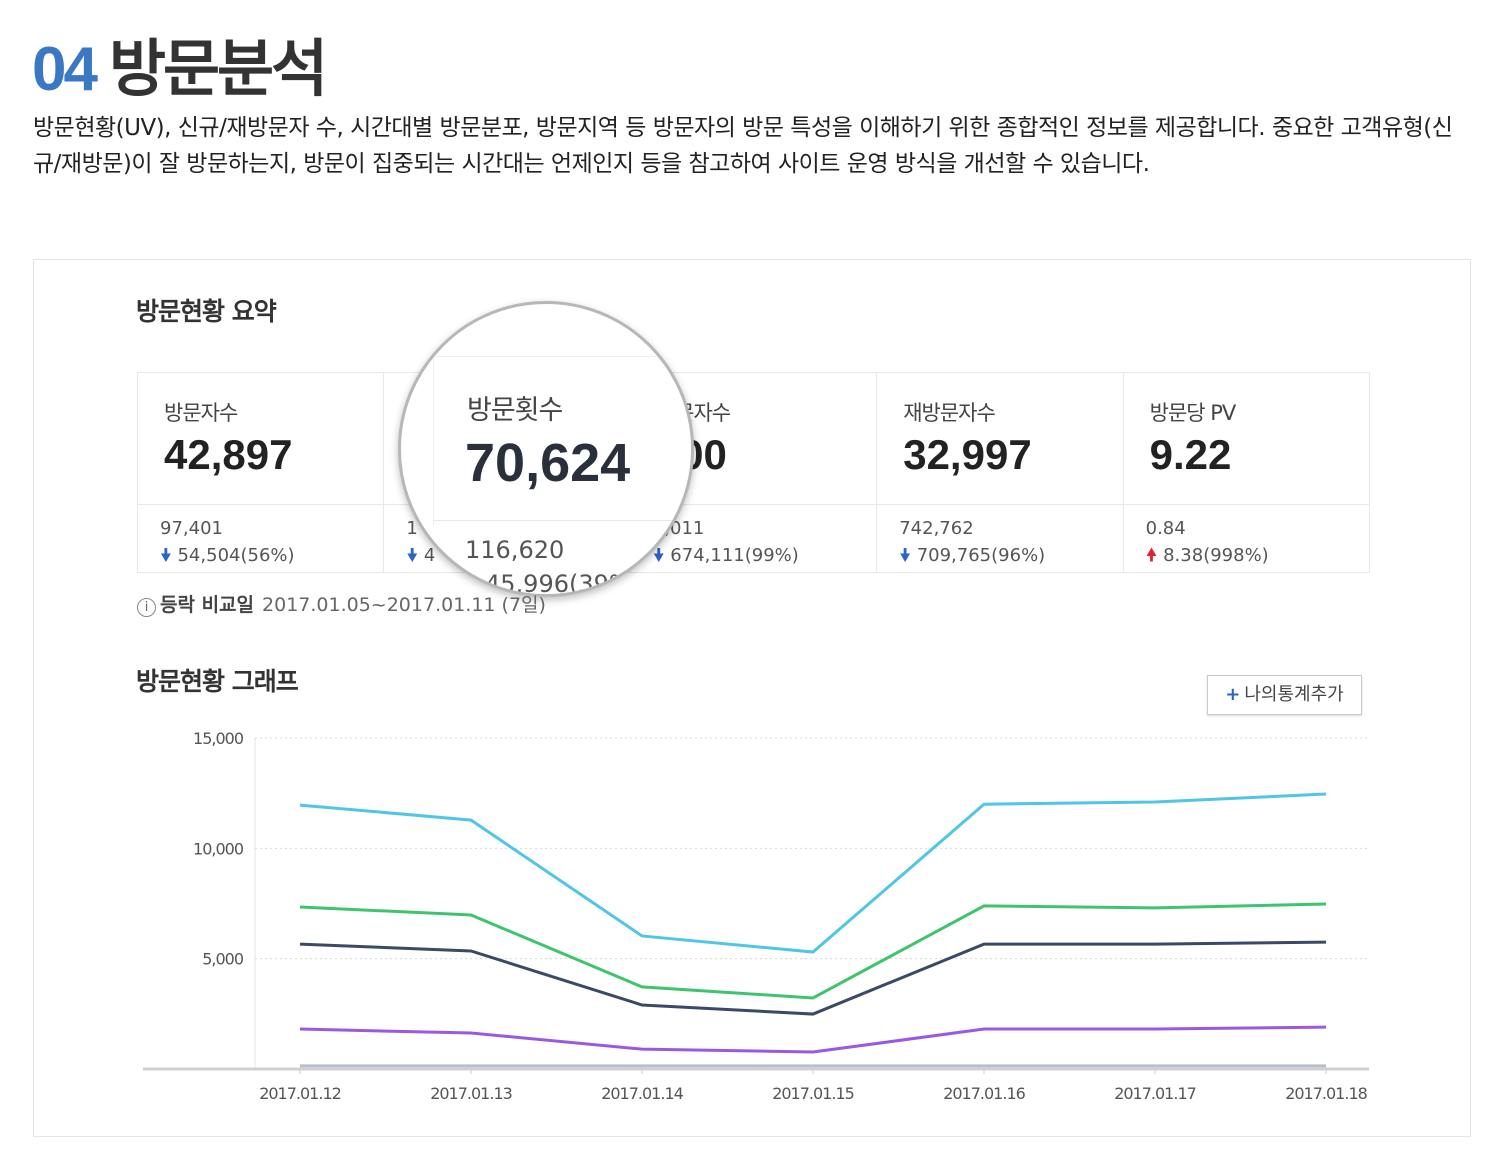 The width and height of the screenshot is (1504, 1168). I want to click on visits-label: 방문횟수, so click(515, 410).